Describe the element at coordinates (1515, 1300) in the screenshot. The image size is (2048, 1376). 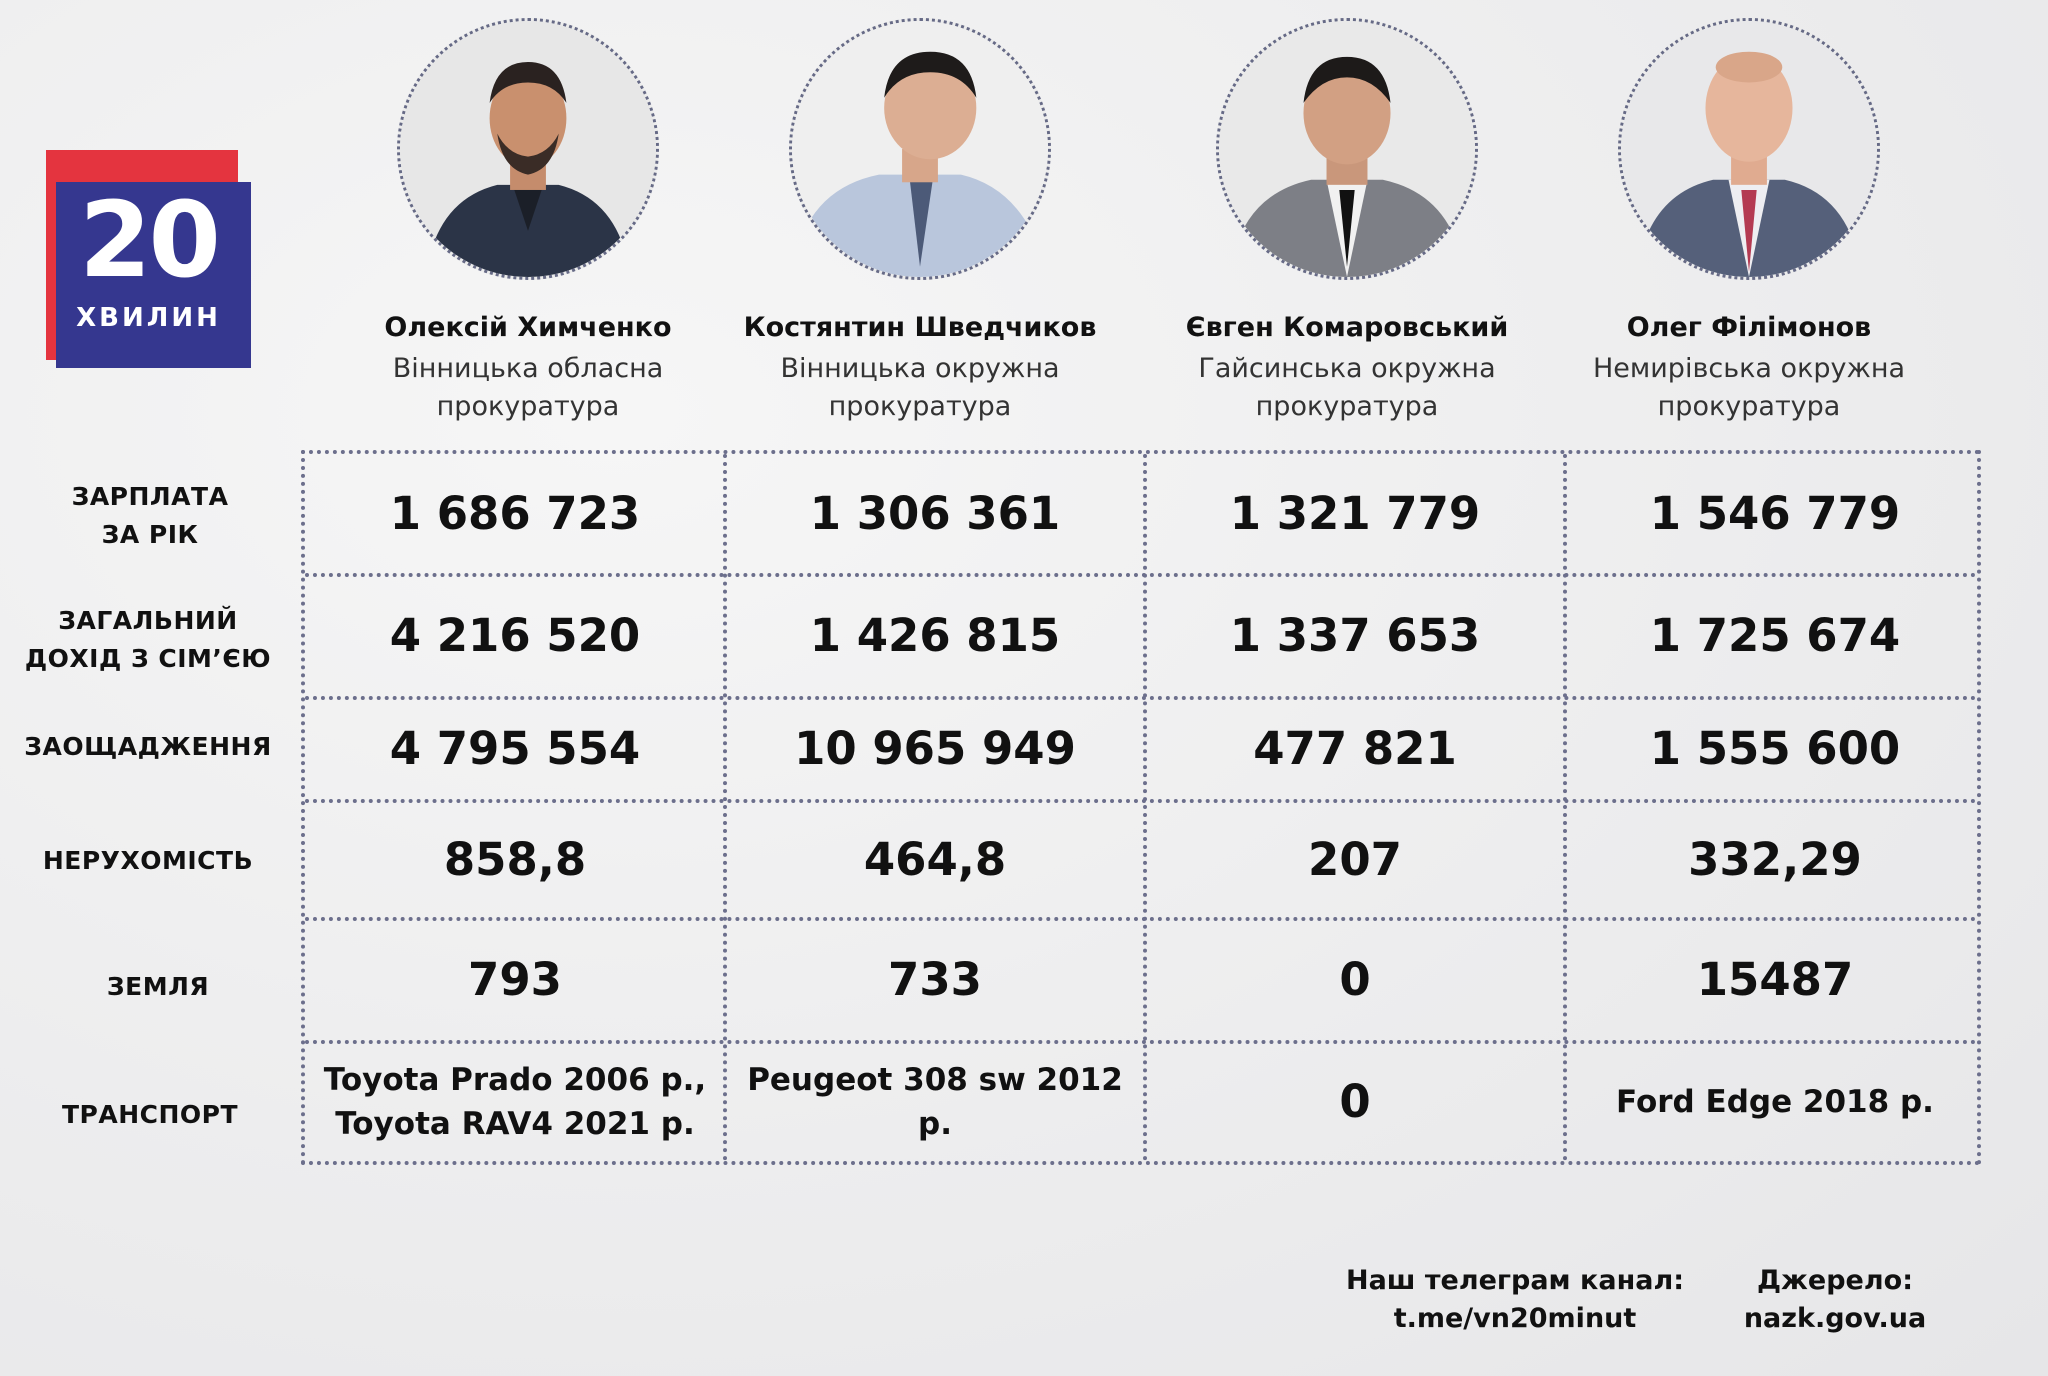
I see `footer-telegram: Наш телеграм канал: t.me/vn20minut` at that location.